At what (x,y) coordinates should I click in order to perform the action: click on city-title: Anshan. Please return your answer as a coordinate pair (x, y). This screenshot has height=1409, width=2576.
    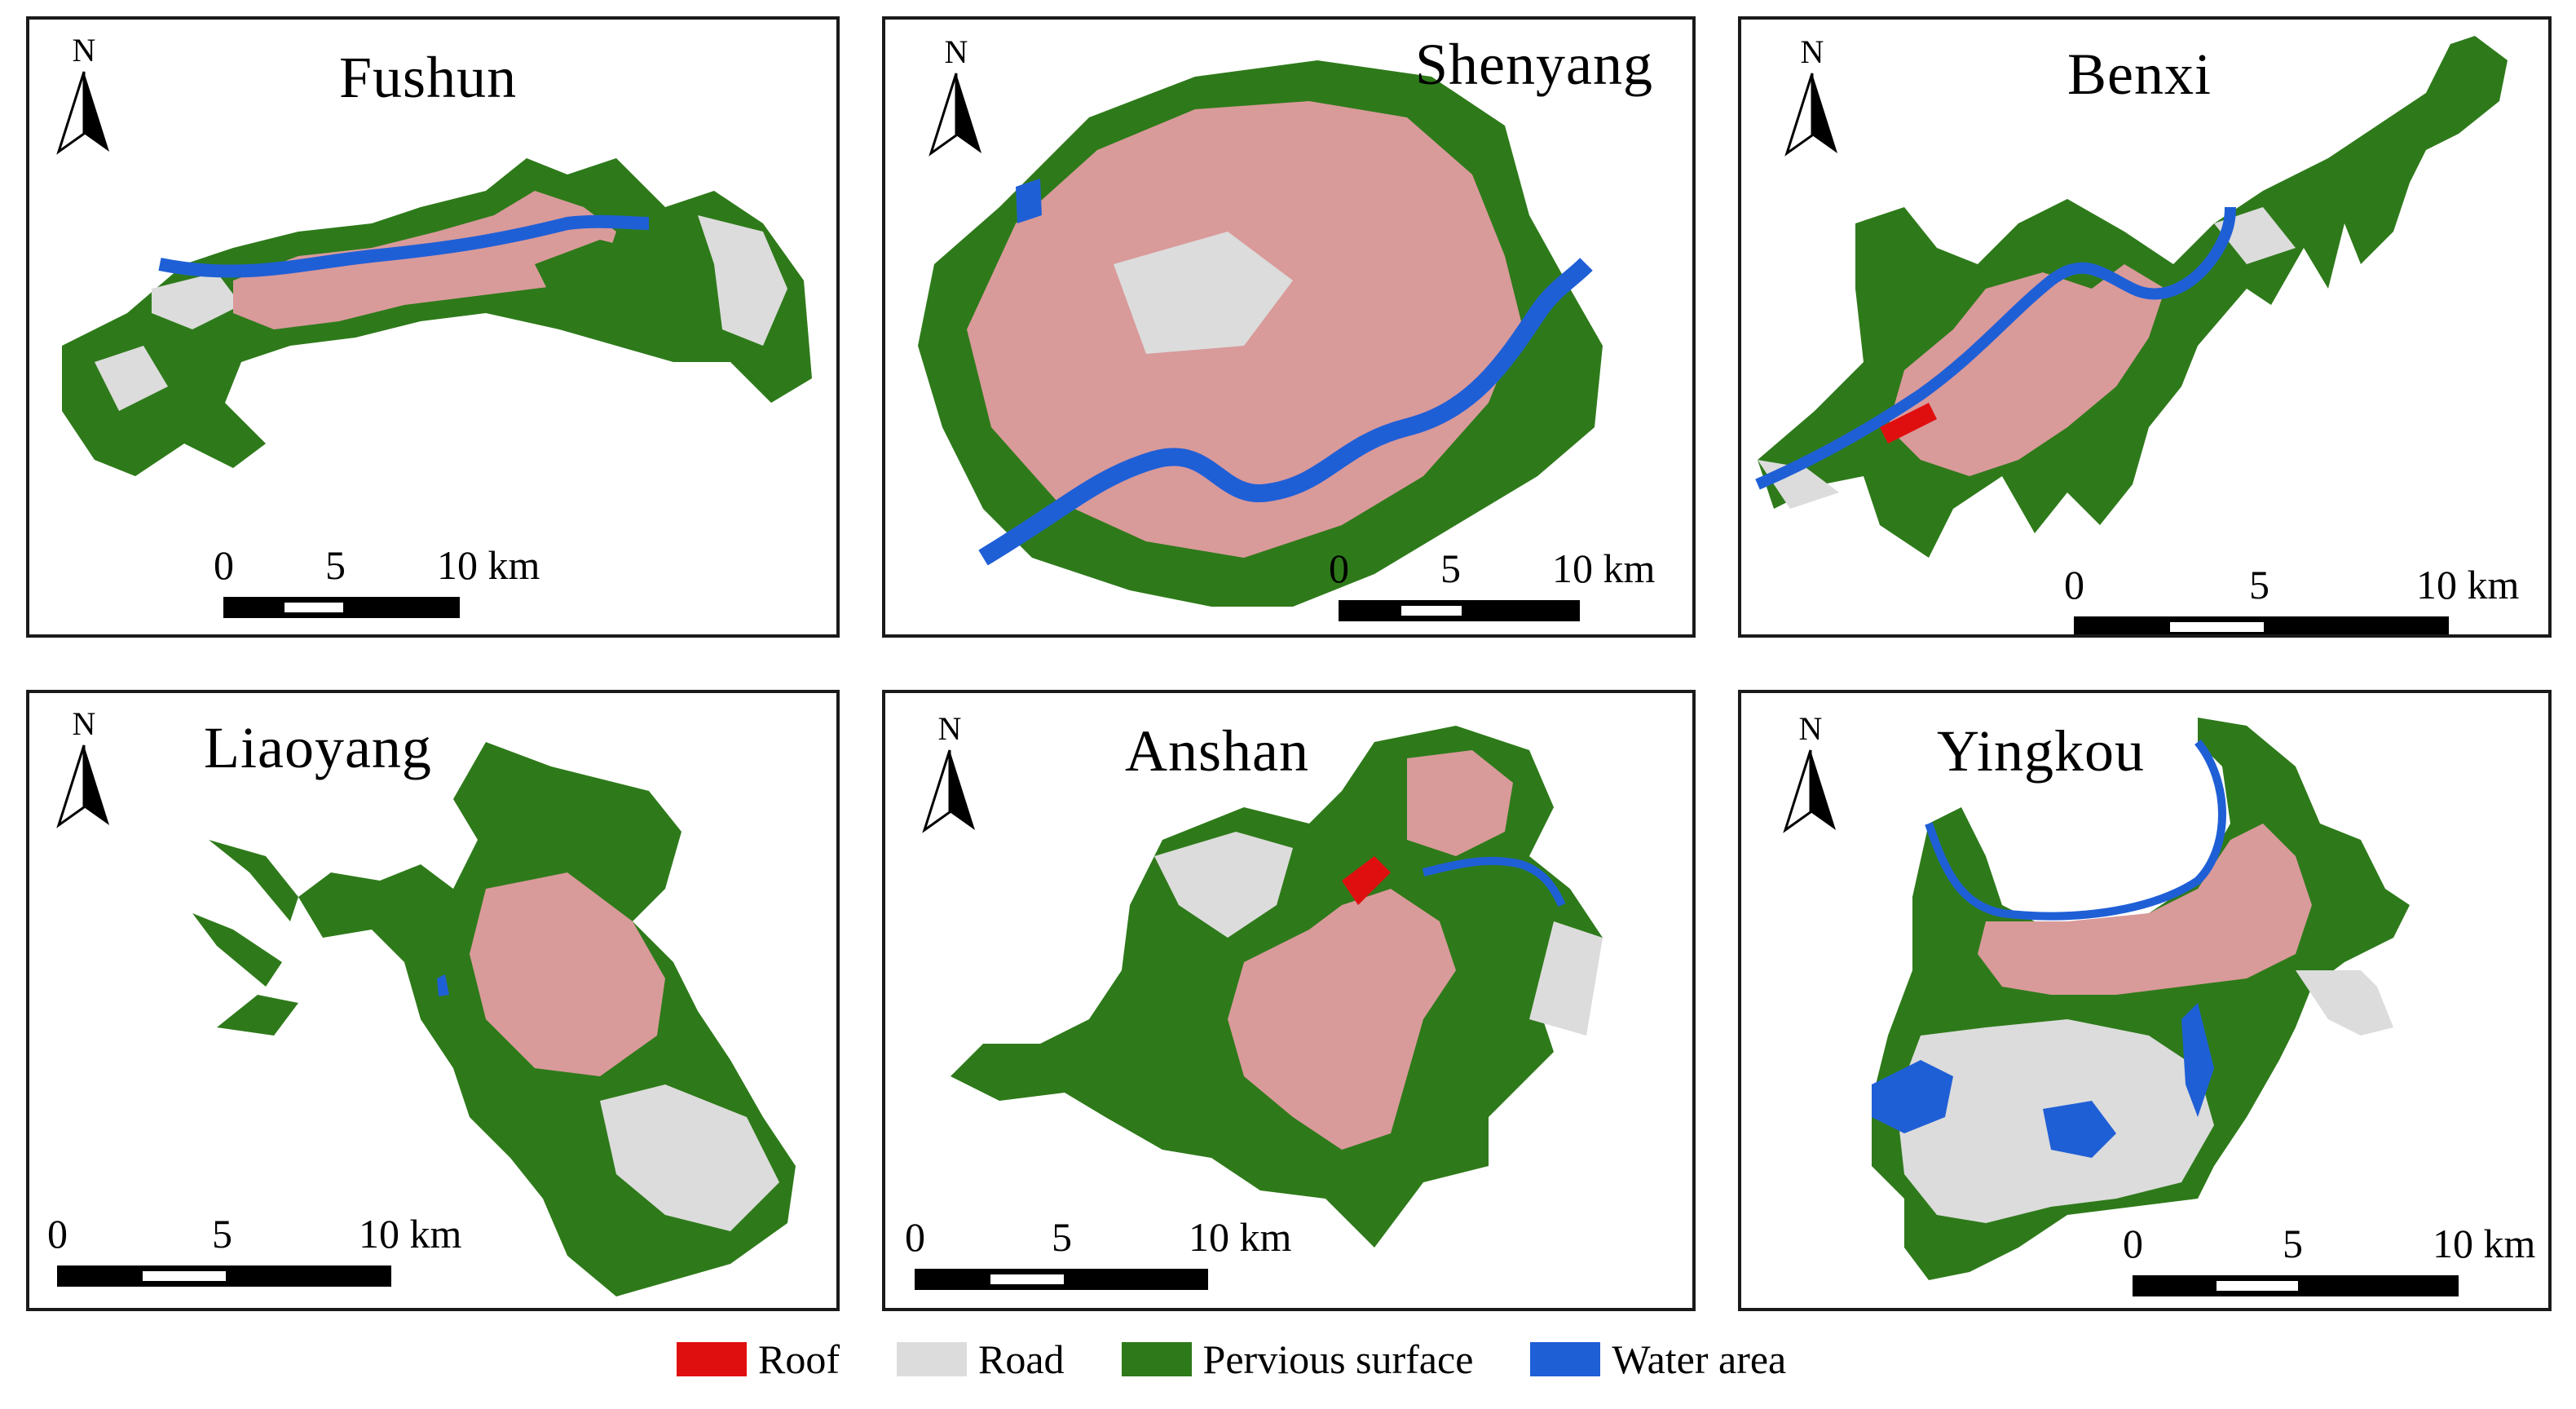
    Looking at the image, I should click on (1217, 751).